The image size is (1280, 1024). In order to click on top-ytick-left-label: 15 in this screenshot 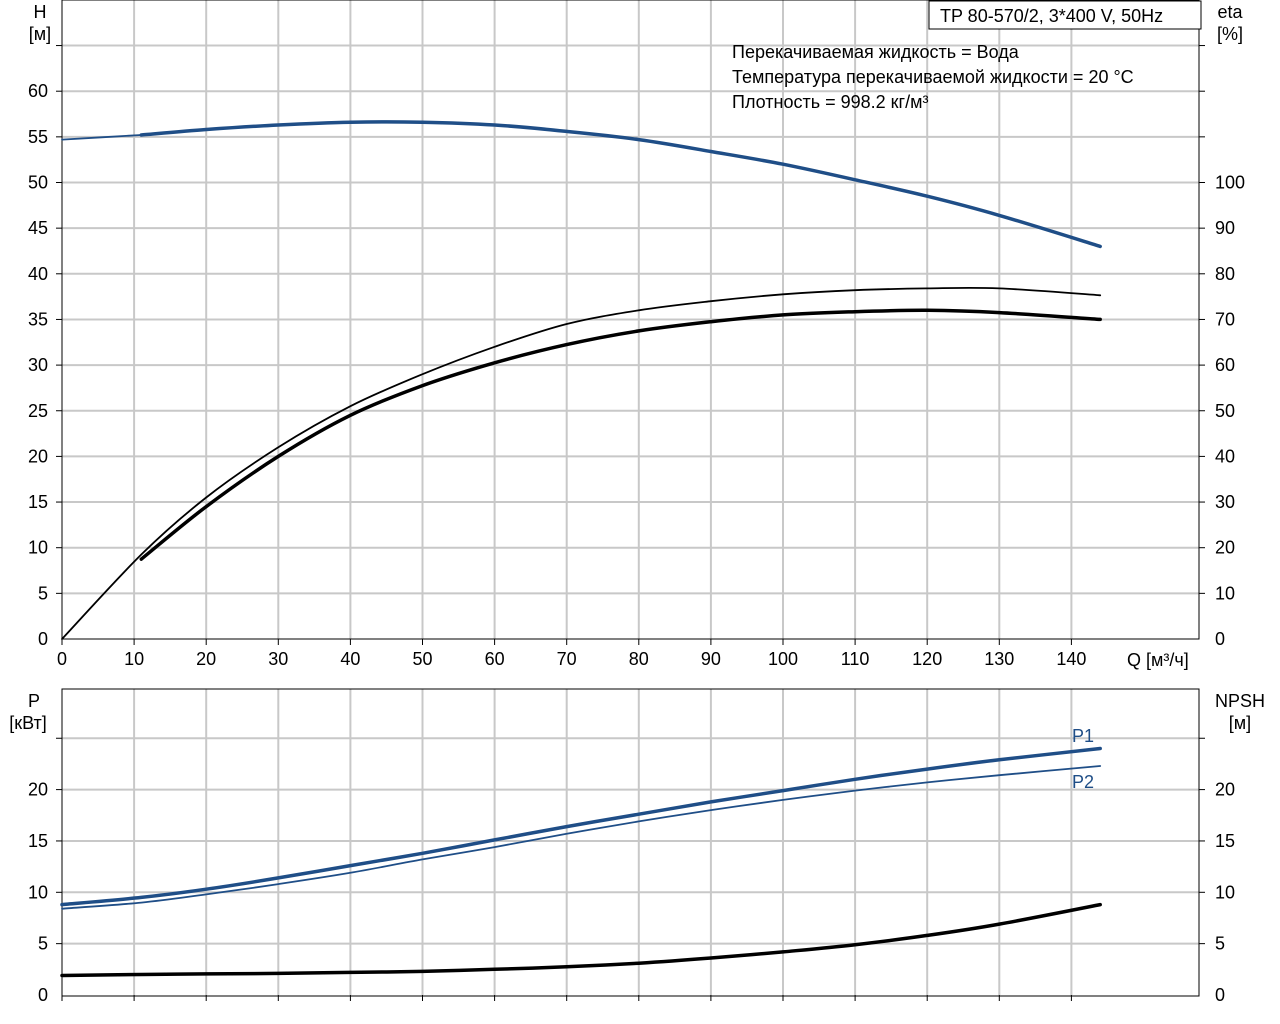, I will do `click(38, 502)`.